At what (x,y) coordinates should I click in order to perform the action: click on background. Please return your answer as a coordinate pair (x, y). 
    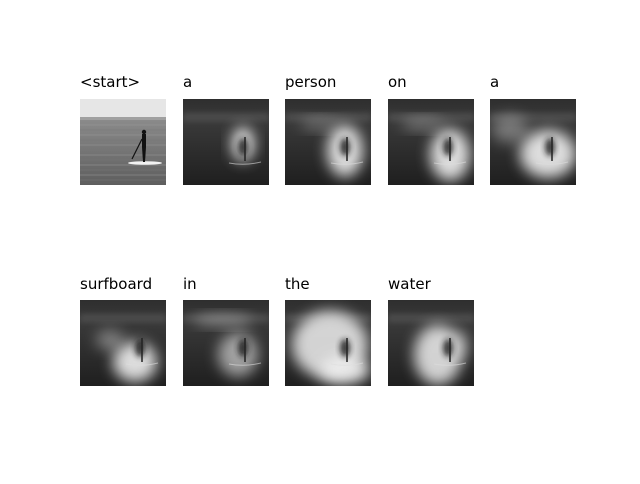
    Looking at the image, I should click on (226, 142).